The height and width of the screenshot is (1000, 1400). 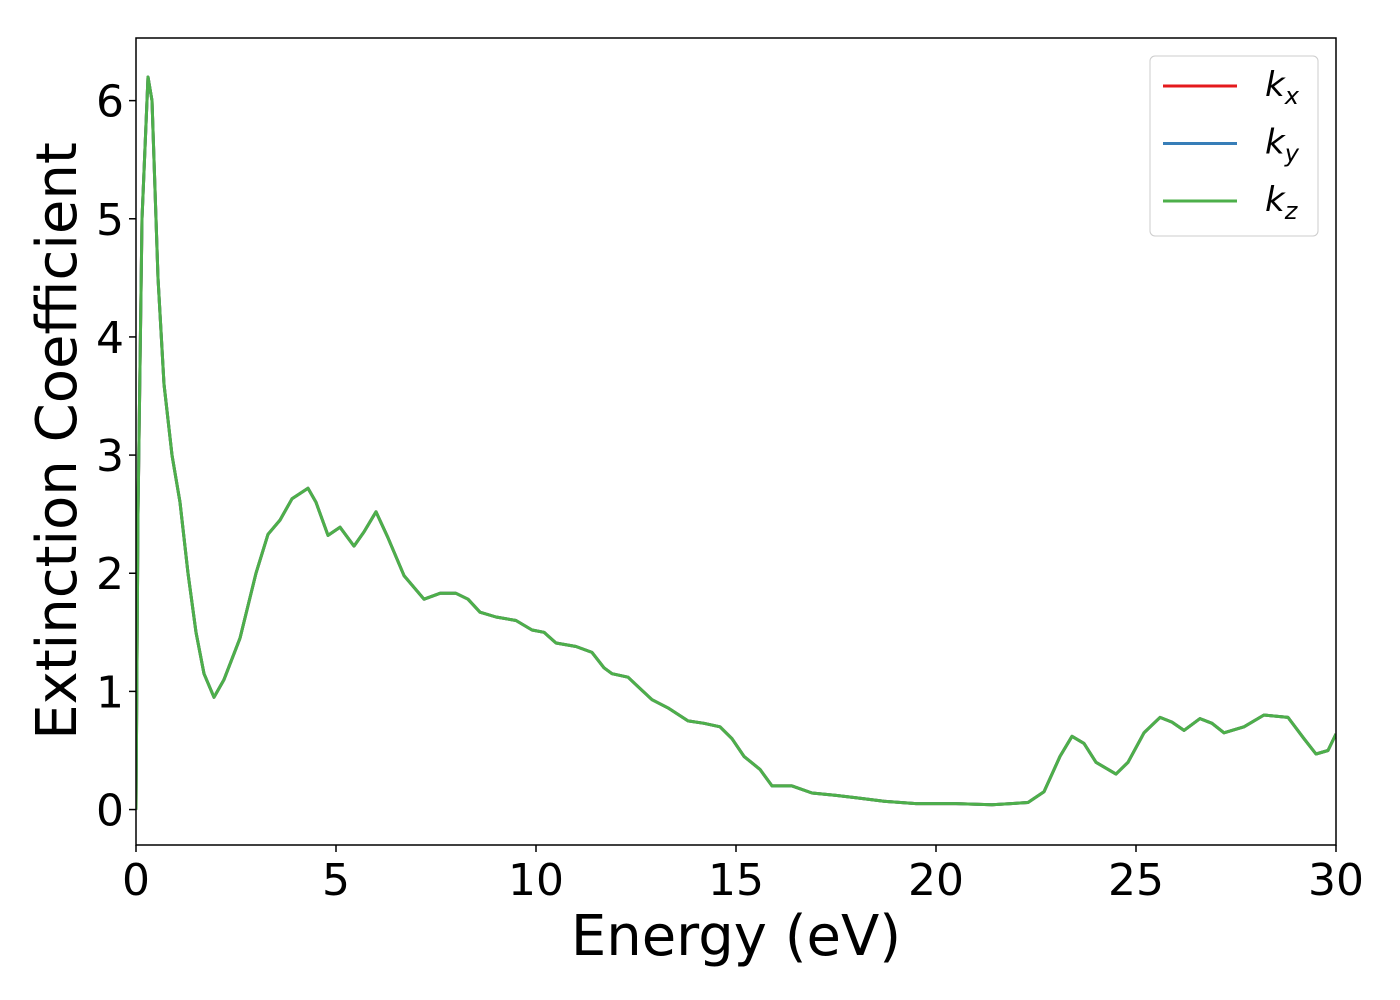 What do you see at coordinates (136, 880) in the screenshot?
I see `x-tick-label: 0` at bounding box center [136, 880].